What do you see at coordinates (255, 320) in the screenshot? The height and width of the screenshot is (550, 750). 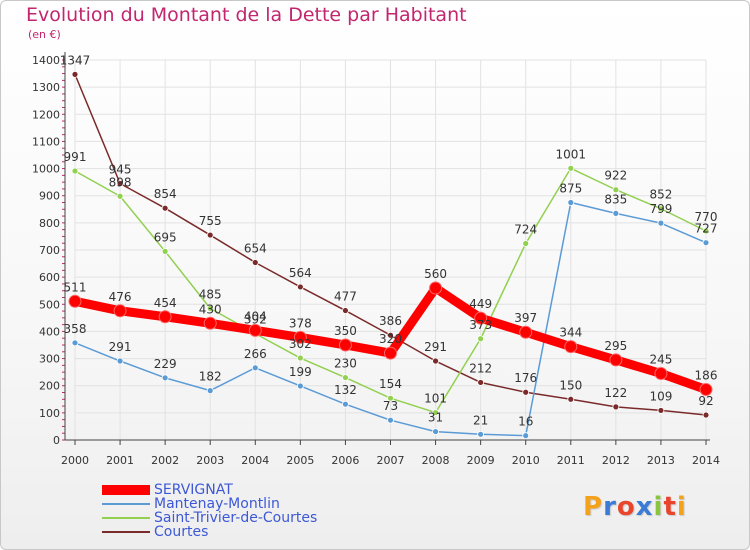 I see `data-label: 392` at bounding box center [255, 320].